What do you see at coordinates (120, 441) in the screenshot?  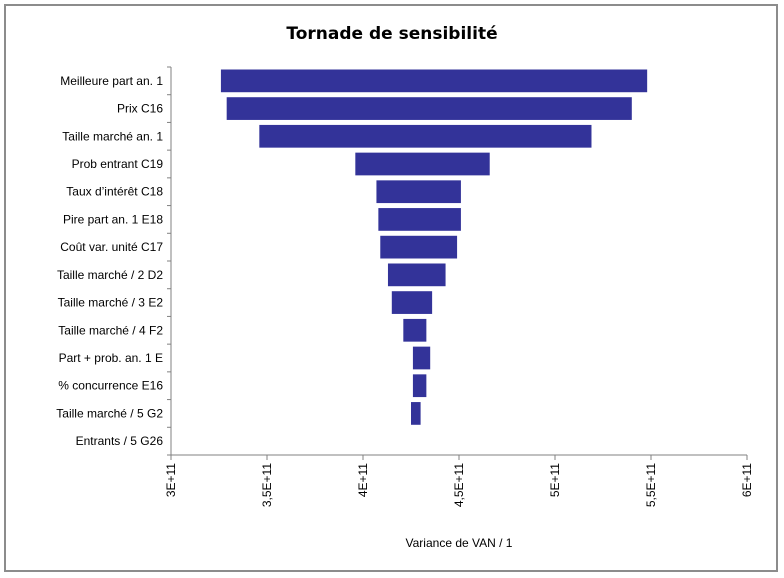 I see `category-label: Entrants / 5 G26` at bounding box center [120, 441].